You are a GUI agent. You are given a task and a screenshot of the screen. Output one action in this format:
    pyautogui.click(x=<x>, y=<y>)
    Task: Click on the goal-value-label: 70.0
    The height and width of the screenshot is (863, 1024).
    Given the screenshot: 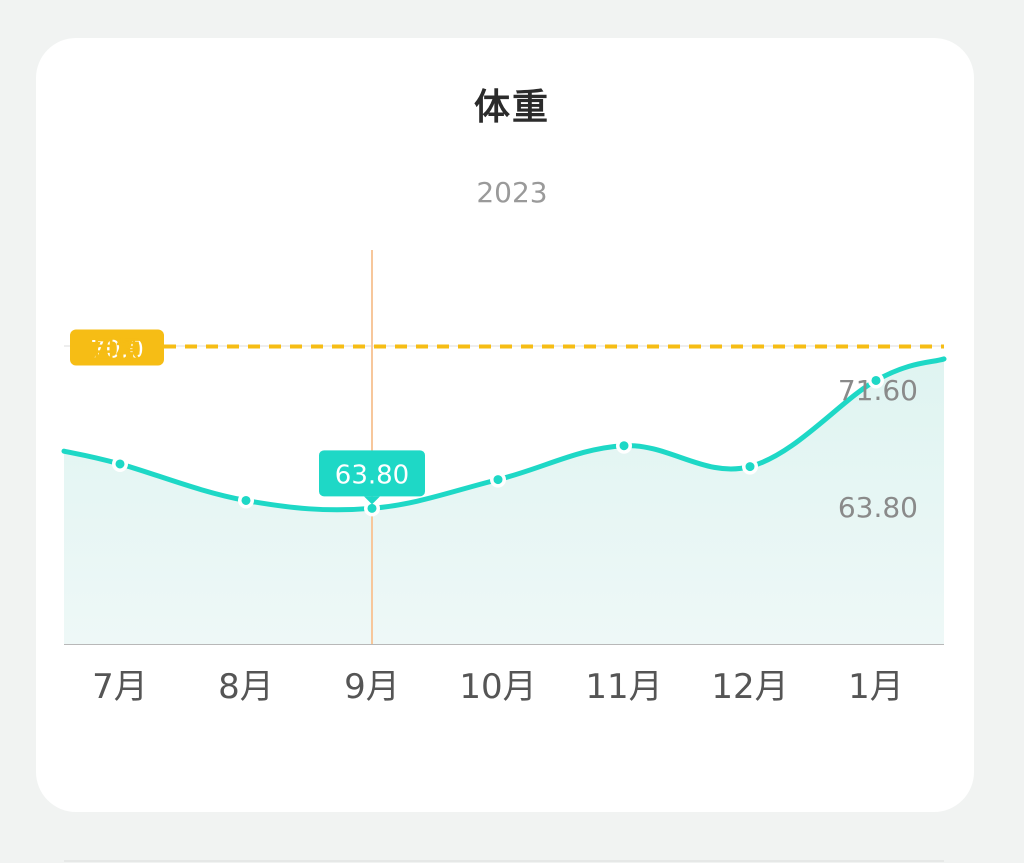 What is the action you would take?
    pyautogui.click(x=116, y=350)
    